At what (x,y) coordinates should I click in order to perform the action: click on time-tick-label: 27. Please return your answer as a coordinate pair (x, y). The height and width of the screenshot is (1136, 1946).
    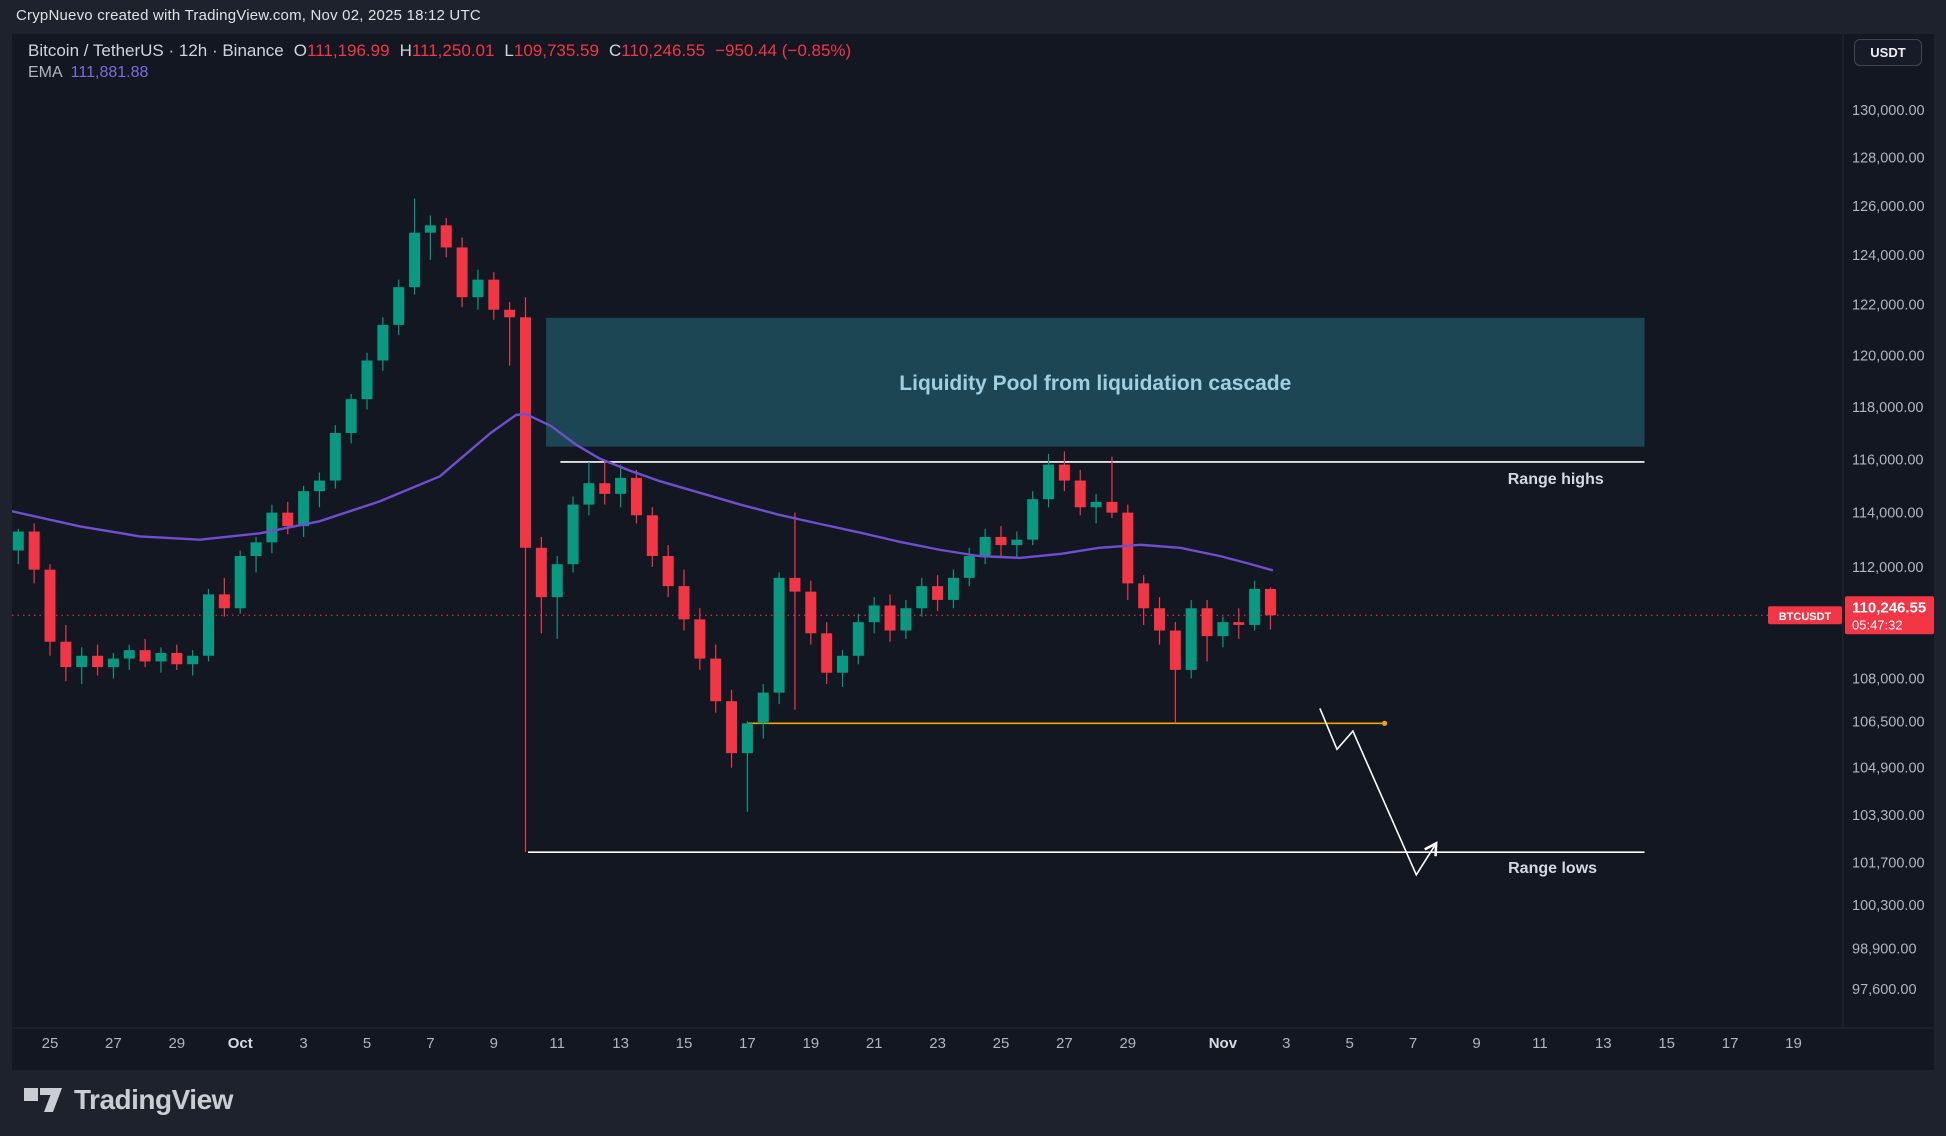
    Looking at the image, I should click on (1064, 1043).